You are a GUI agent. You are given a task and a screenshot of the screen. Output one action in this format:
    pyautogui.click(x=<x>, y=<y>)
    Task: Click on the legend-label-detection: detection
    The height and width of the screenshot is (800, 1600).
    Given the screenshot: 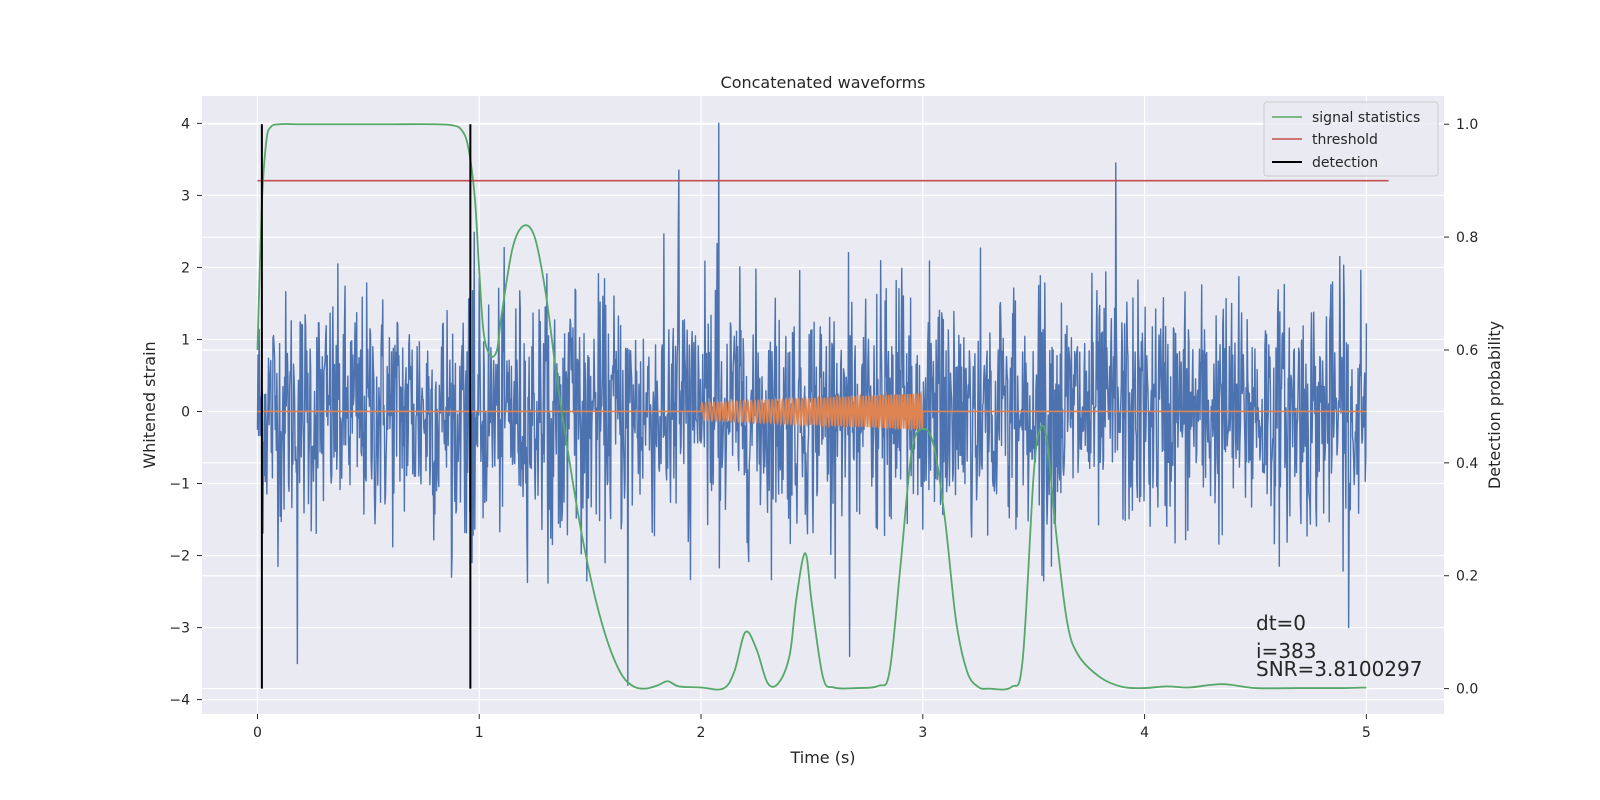 What is the action you would take?
    pyautogui.click(x=1345, y=163)
    